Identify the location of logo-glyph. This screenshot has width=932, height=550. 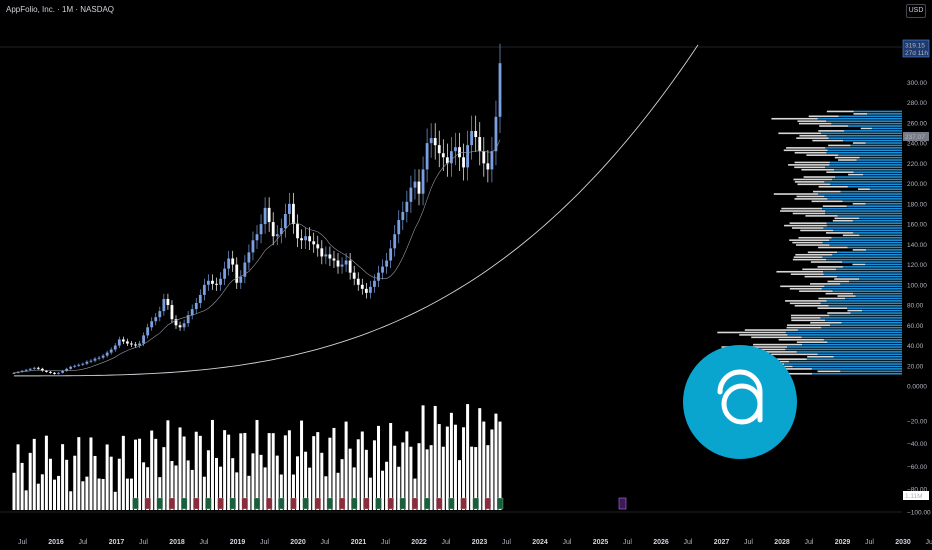
(740, 397).